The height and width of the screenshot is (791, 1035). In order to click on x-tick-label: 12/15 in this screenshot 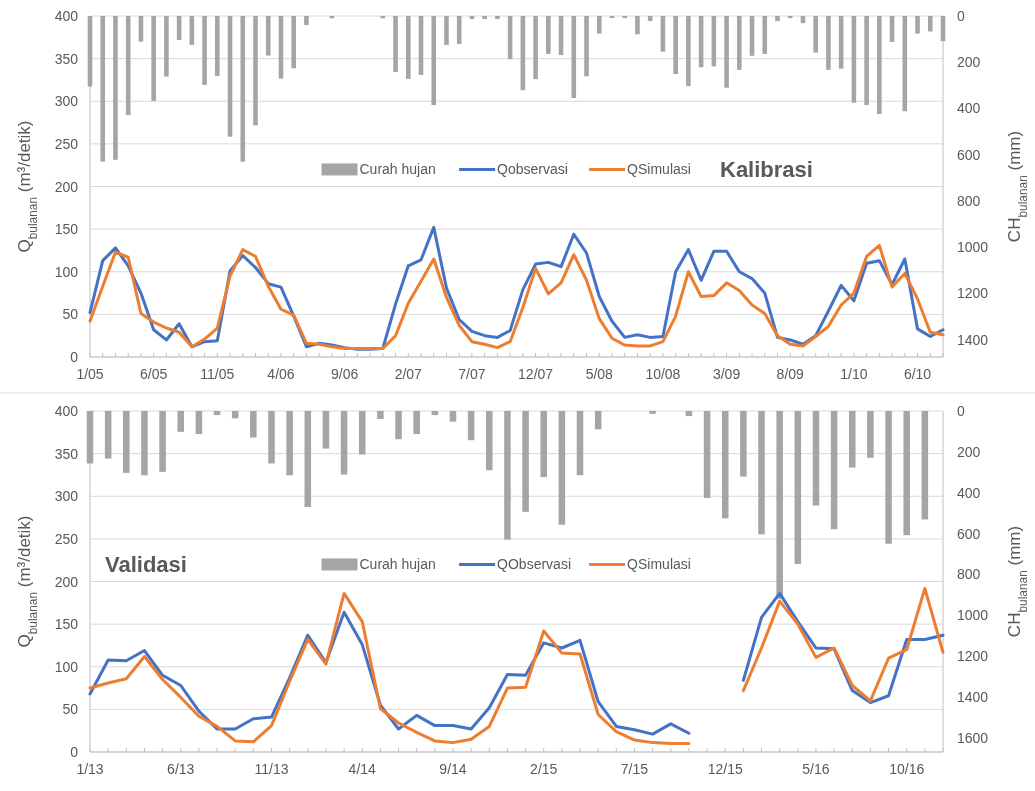, I will do `click(725, 769)`.